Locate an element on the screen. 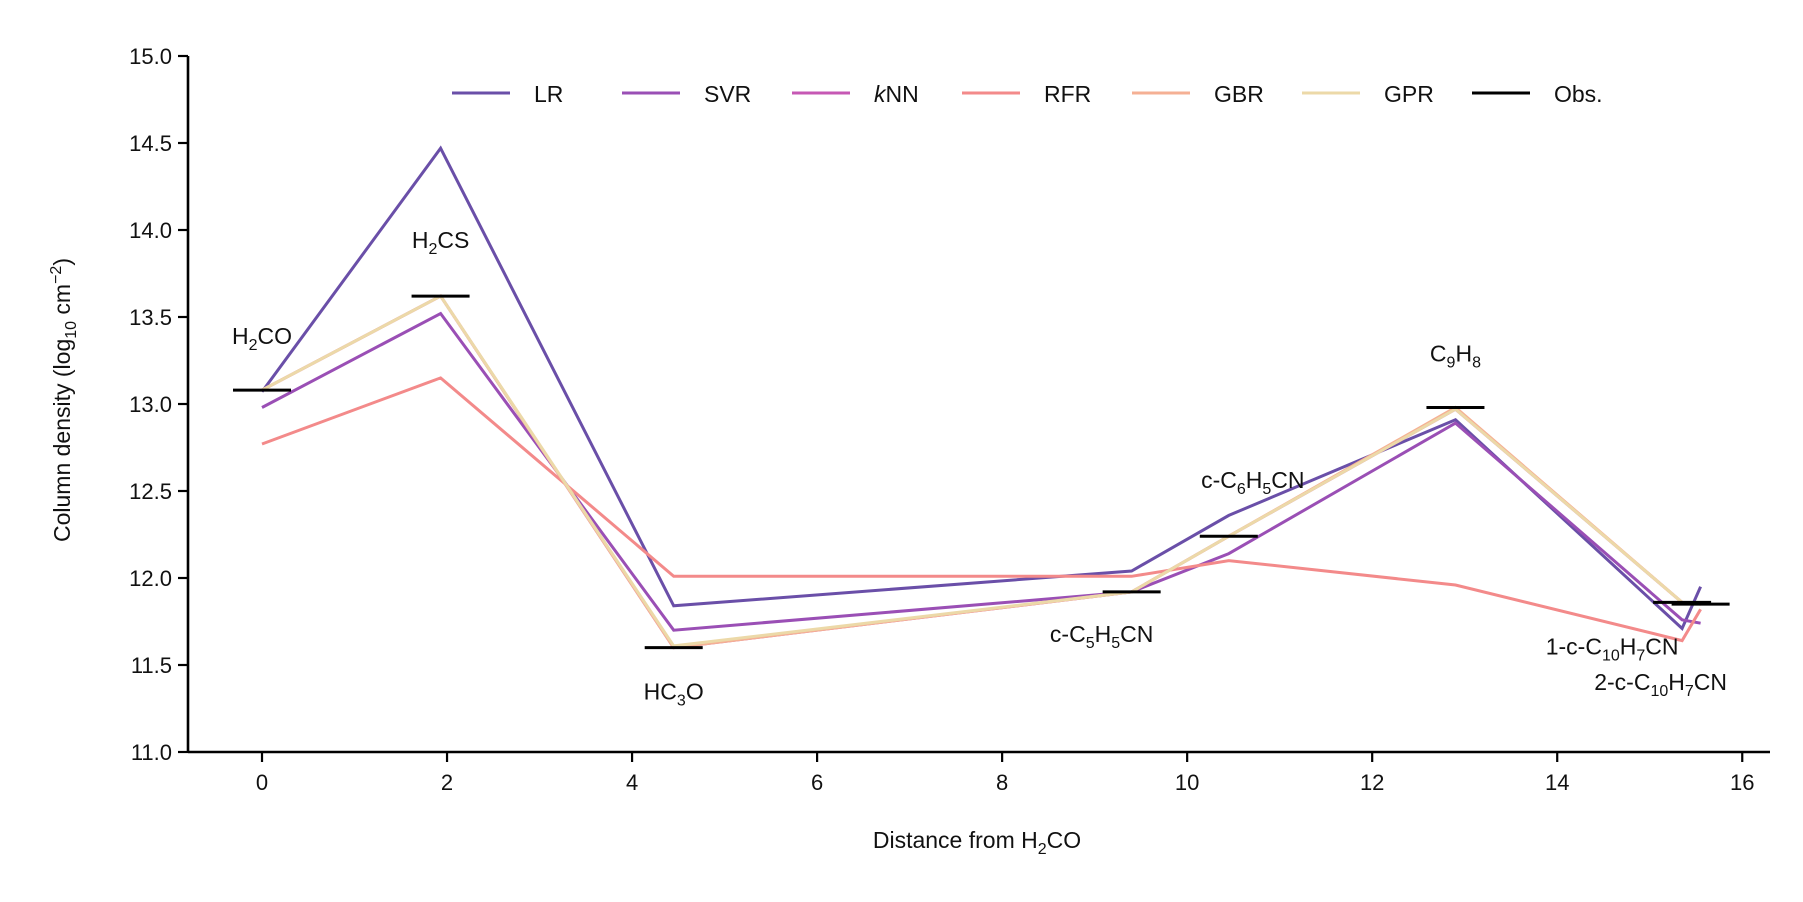 This screenshot has height=902, width=1803. x-axis-label: Distance from H2CO is located at coordinates (977, 842).